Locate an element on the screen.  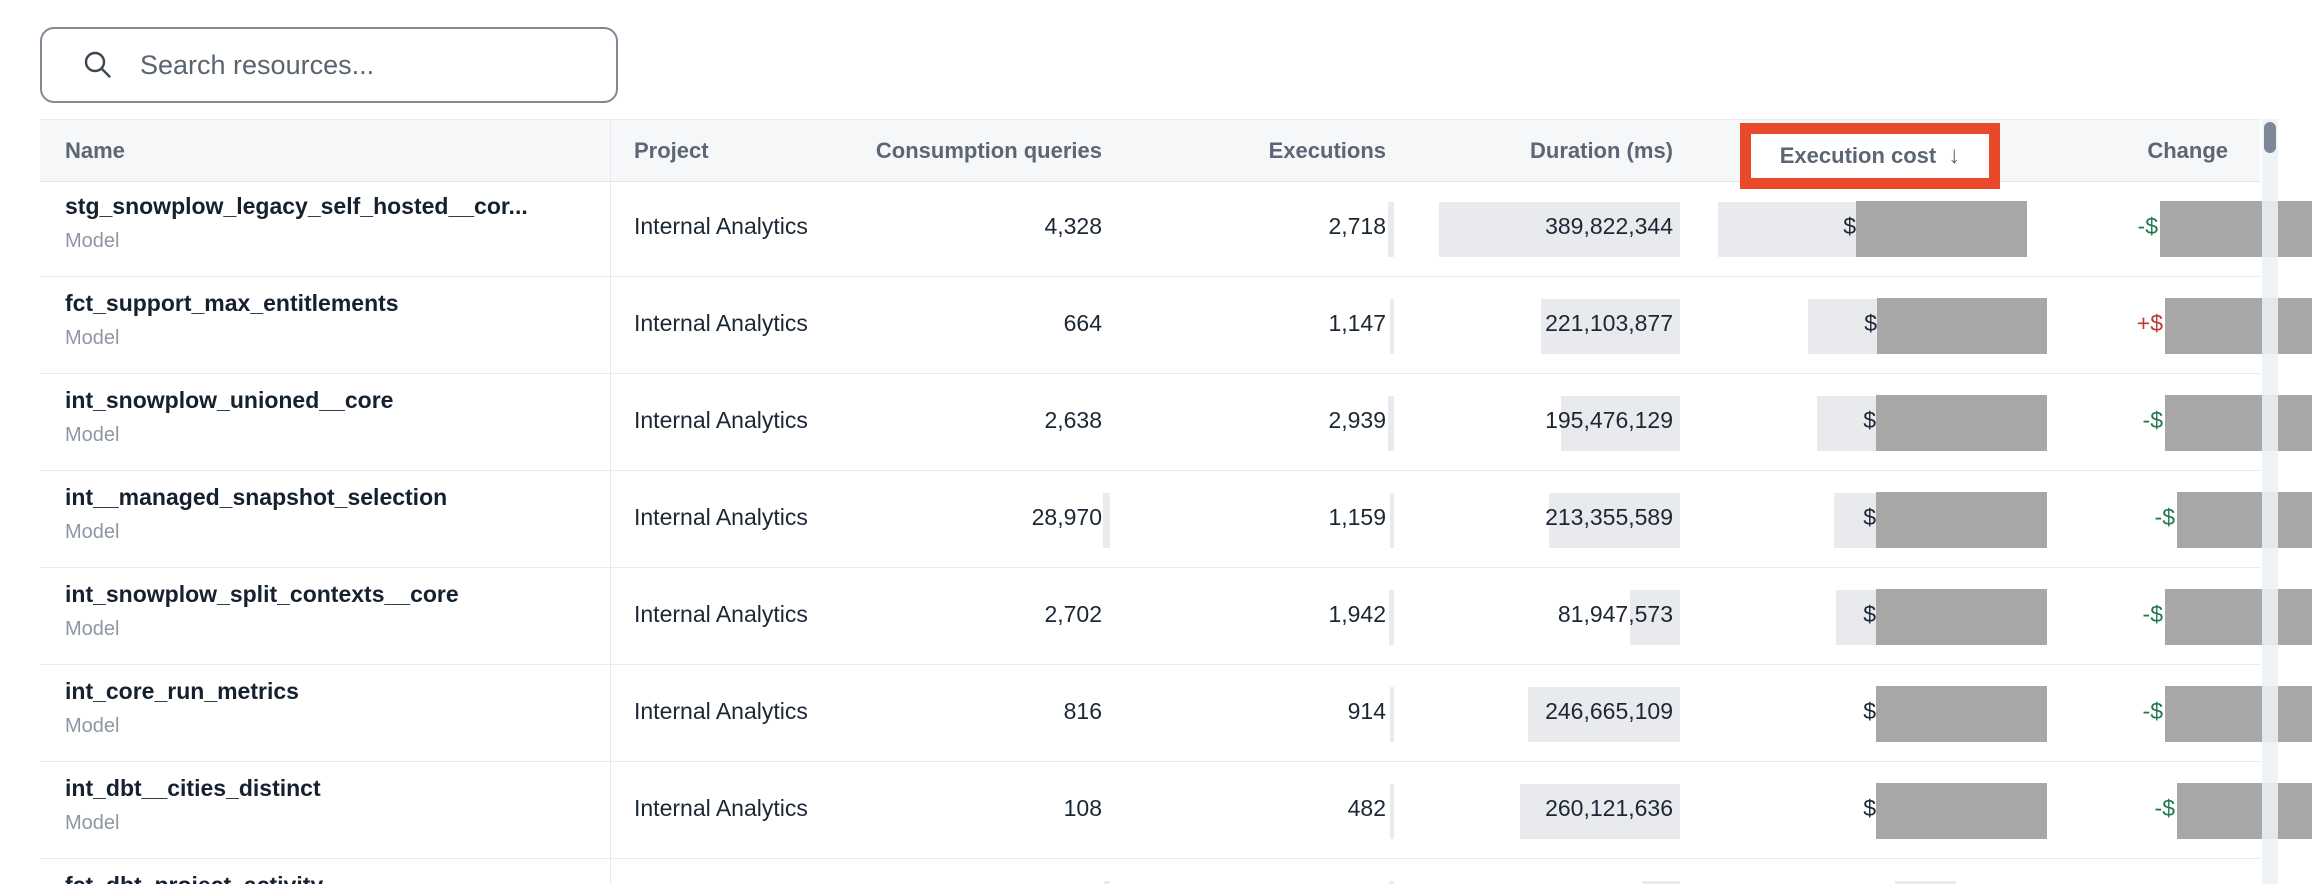
executions-cell: 482 is located at coordinates (1366, 808).